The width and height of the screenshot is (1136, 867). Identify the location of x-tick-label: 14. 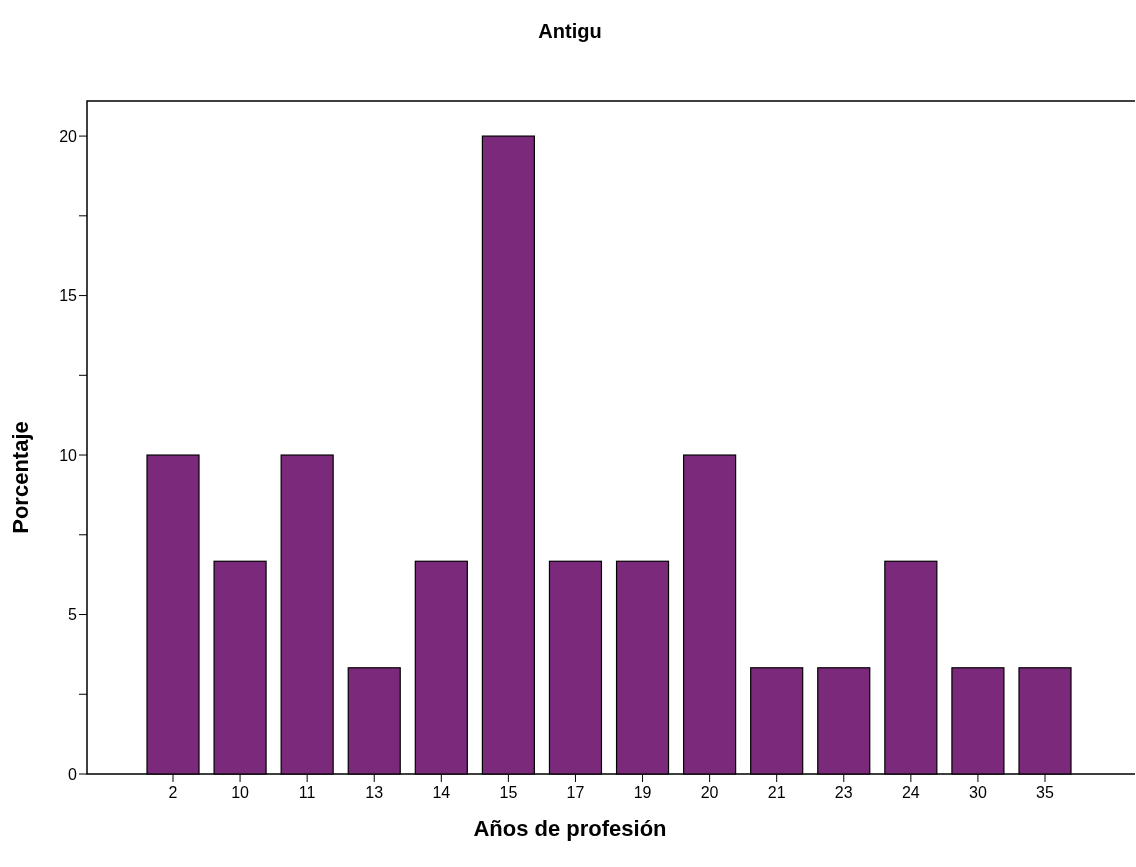
(441, 792).